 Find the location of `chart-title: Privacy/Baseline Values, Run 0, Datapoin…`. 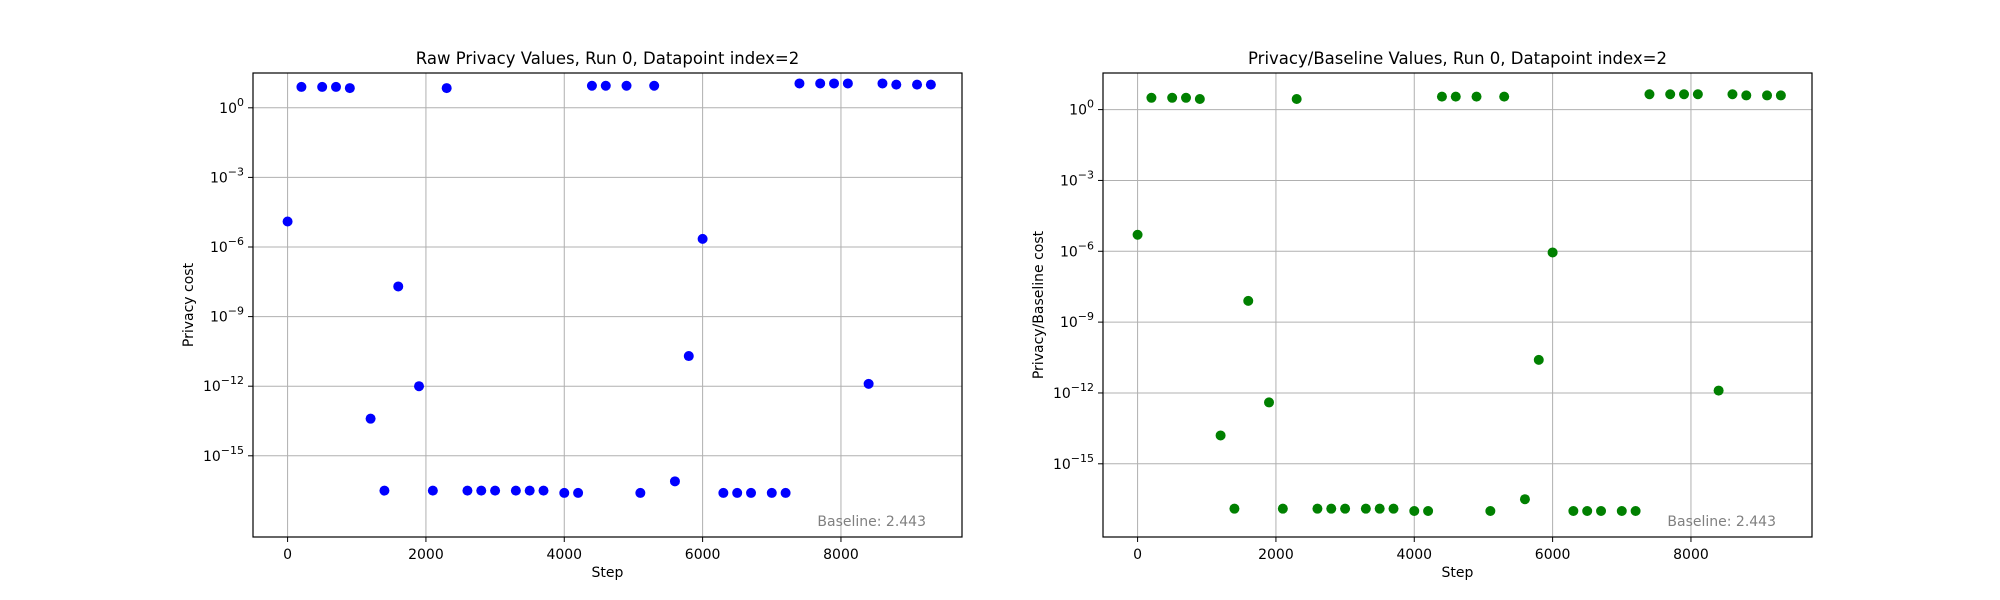

chart-title: Privacy/Baseline Values, Run 0, Datapoin… is located at coordinates (1457, 58).